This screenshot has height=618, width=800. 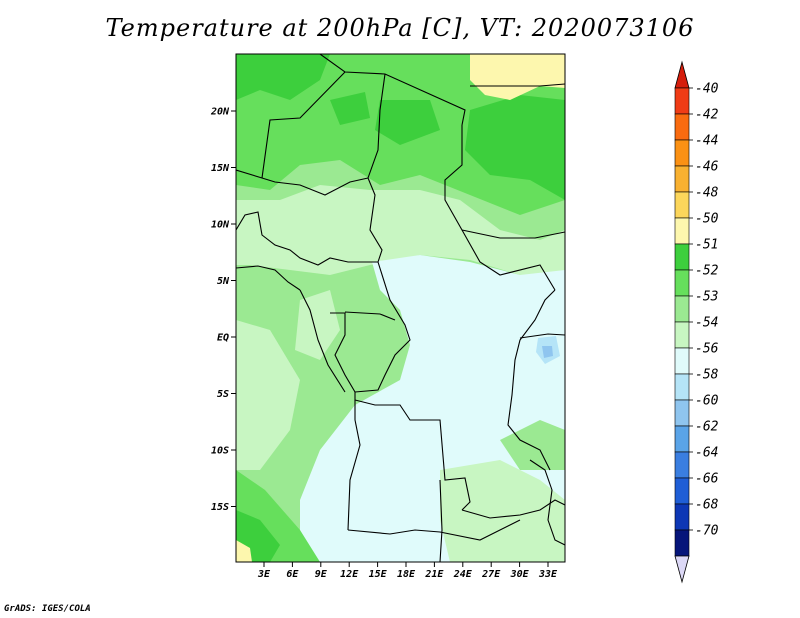 I want to click on coastline-west, so click(x=322, y=341).